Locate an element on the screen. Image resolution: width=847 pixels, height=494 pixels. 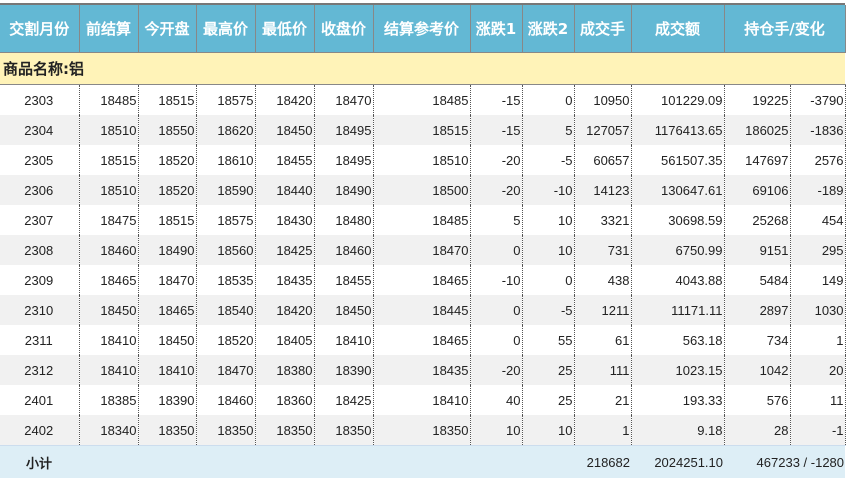
column-header: 涨跌1 is located at coordinates (496, 29).